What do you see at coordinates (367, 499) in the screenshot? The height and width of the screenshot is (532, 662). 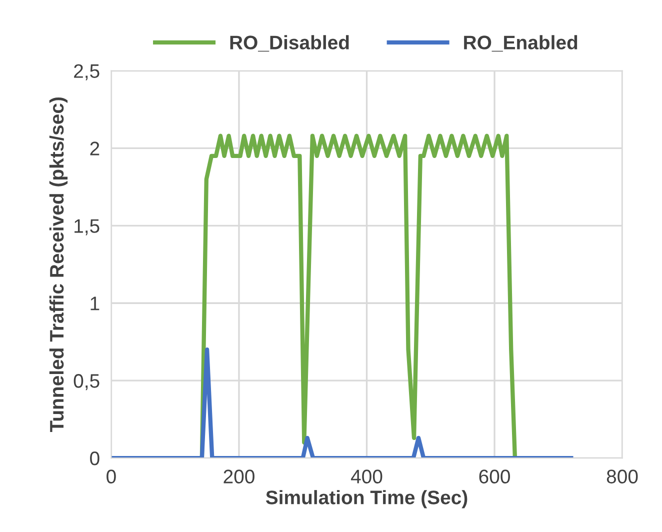 I see `x-axis-title: Simulation Time (Sec)` at bounding box center [367, 499].